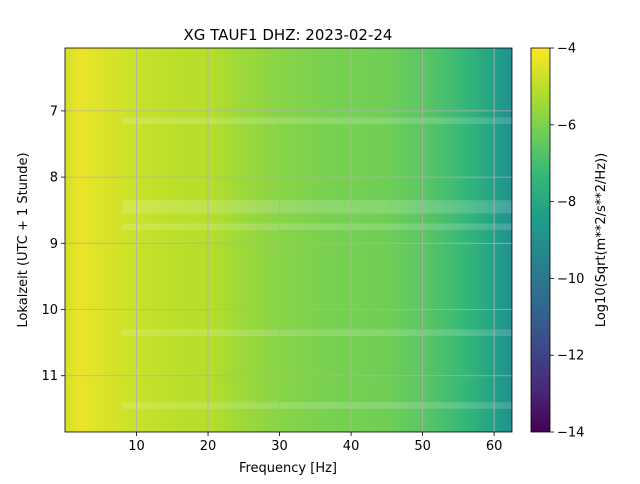 The height and width of the screenshot is (484, 640). I want to click on y-tick-label: 11, so click(49, 376).